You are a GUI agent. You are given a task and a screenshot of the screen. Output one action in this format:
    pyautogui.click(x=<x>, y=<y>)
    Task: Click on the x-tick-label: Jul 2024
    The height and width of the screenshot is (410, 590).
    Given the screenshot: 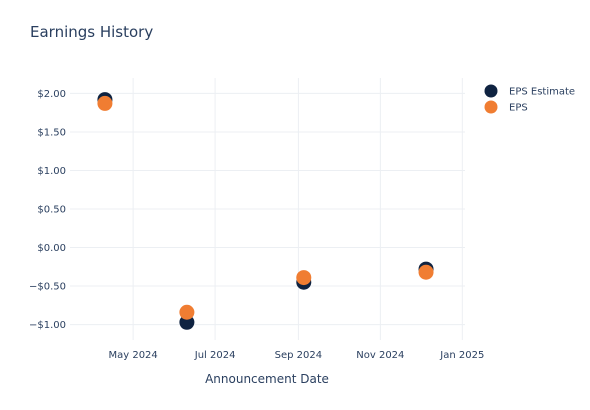 What is the action you would take?
    pyautogui.click(x=215, y=355)
    